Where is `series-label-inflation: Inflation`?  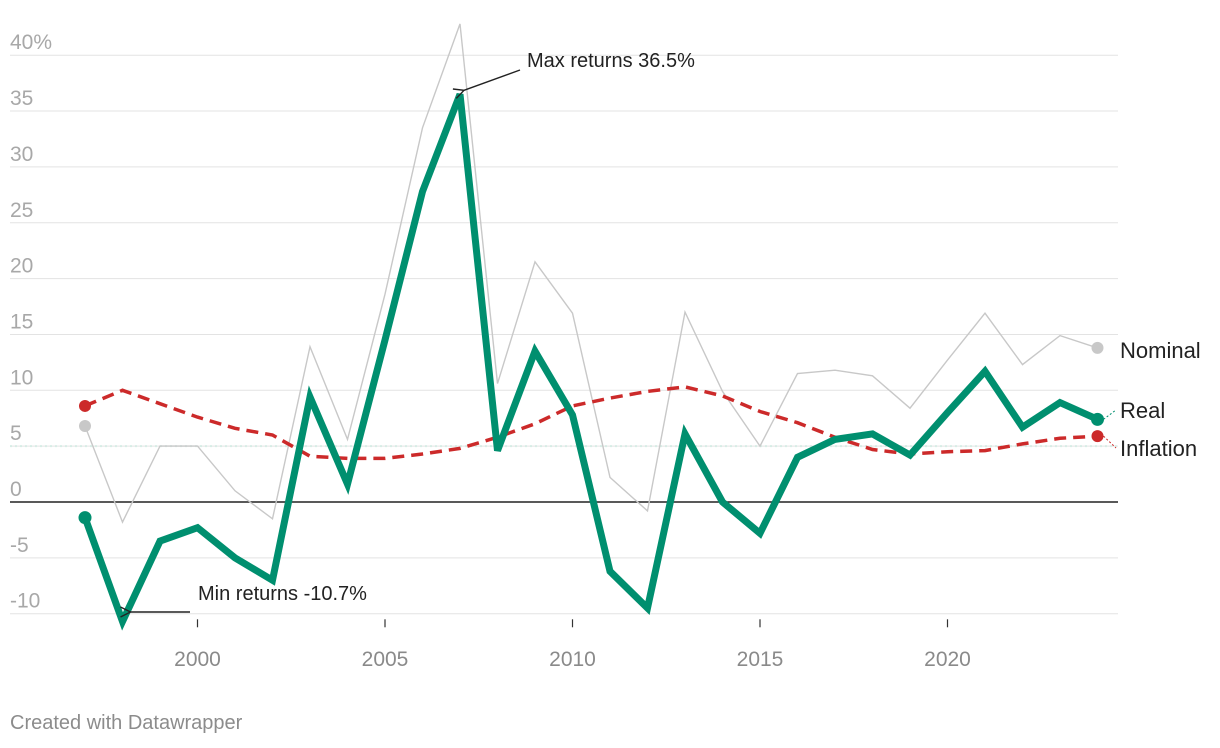
series-label-inflation: Inflation is located at coordinates (1158, 448).